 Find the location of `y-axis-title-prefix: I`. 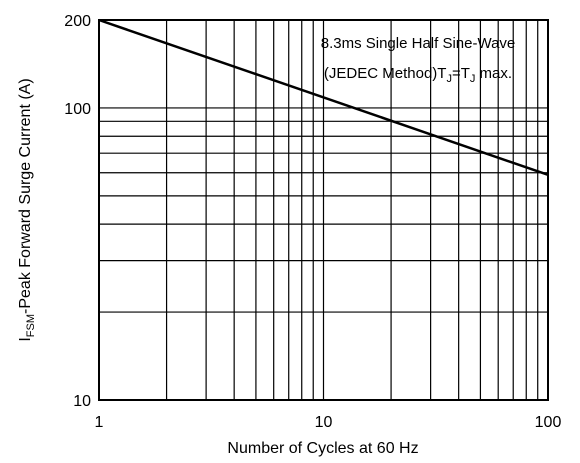

y-axis-title-prefix: I is located at coordinates (25, 339).